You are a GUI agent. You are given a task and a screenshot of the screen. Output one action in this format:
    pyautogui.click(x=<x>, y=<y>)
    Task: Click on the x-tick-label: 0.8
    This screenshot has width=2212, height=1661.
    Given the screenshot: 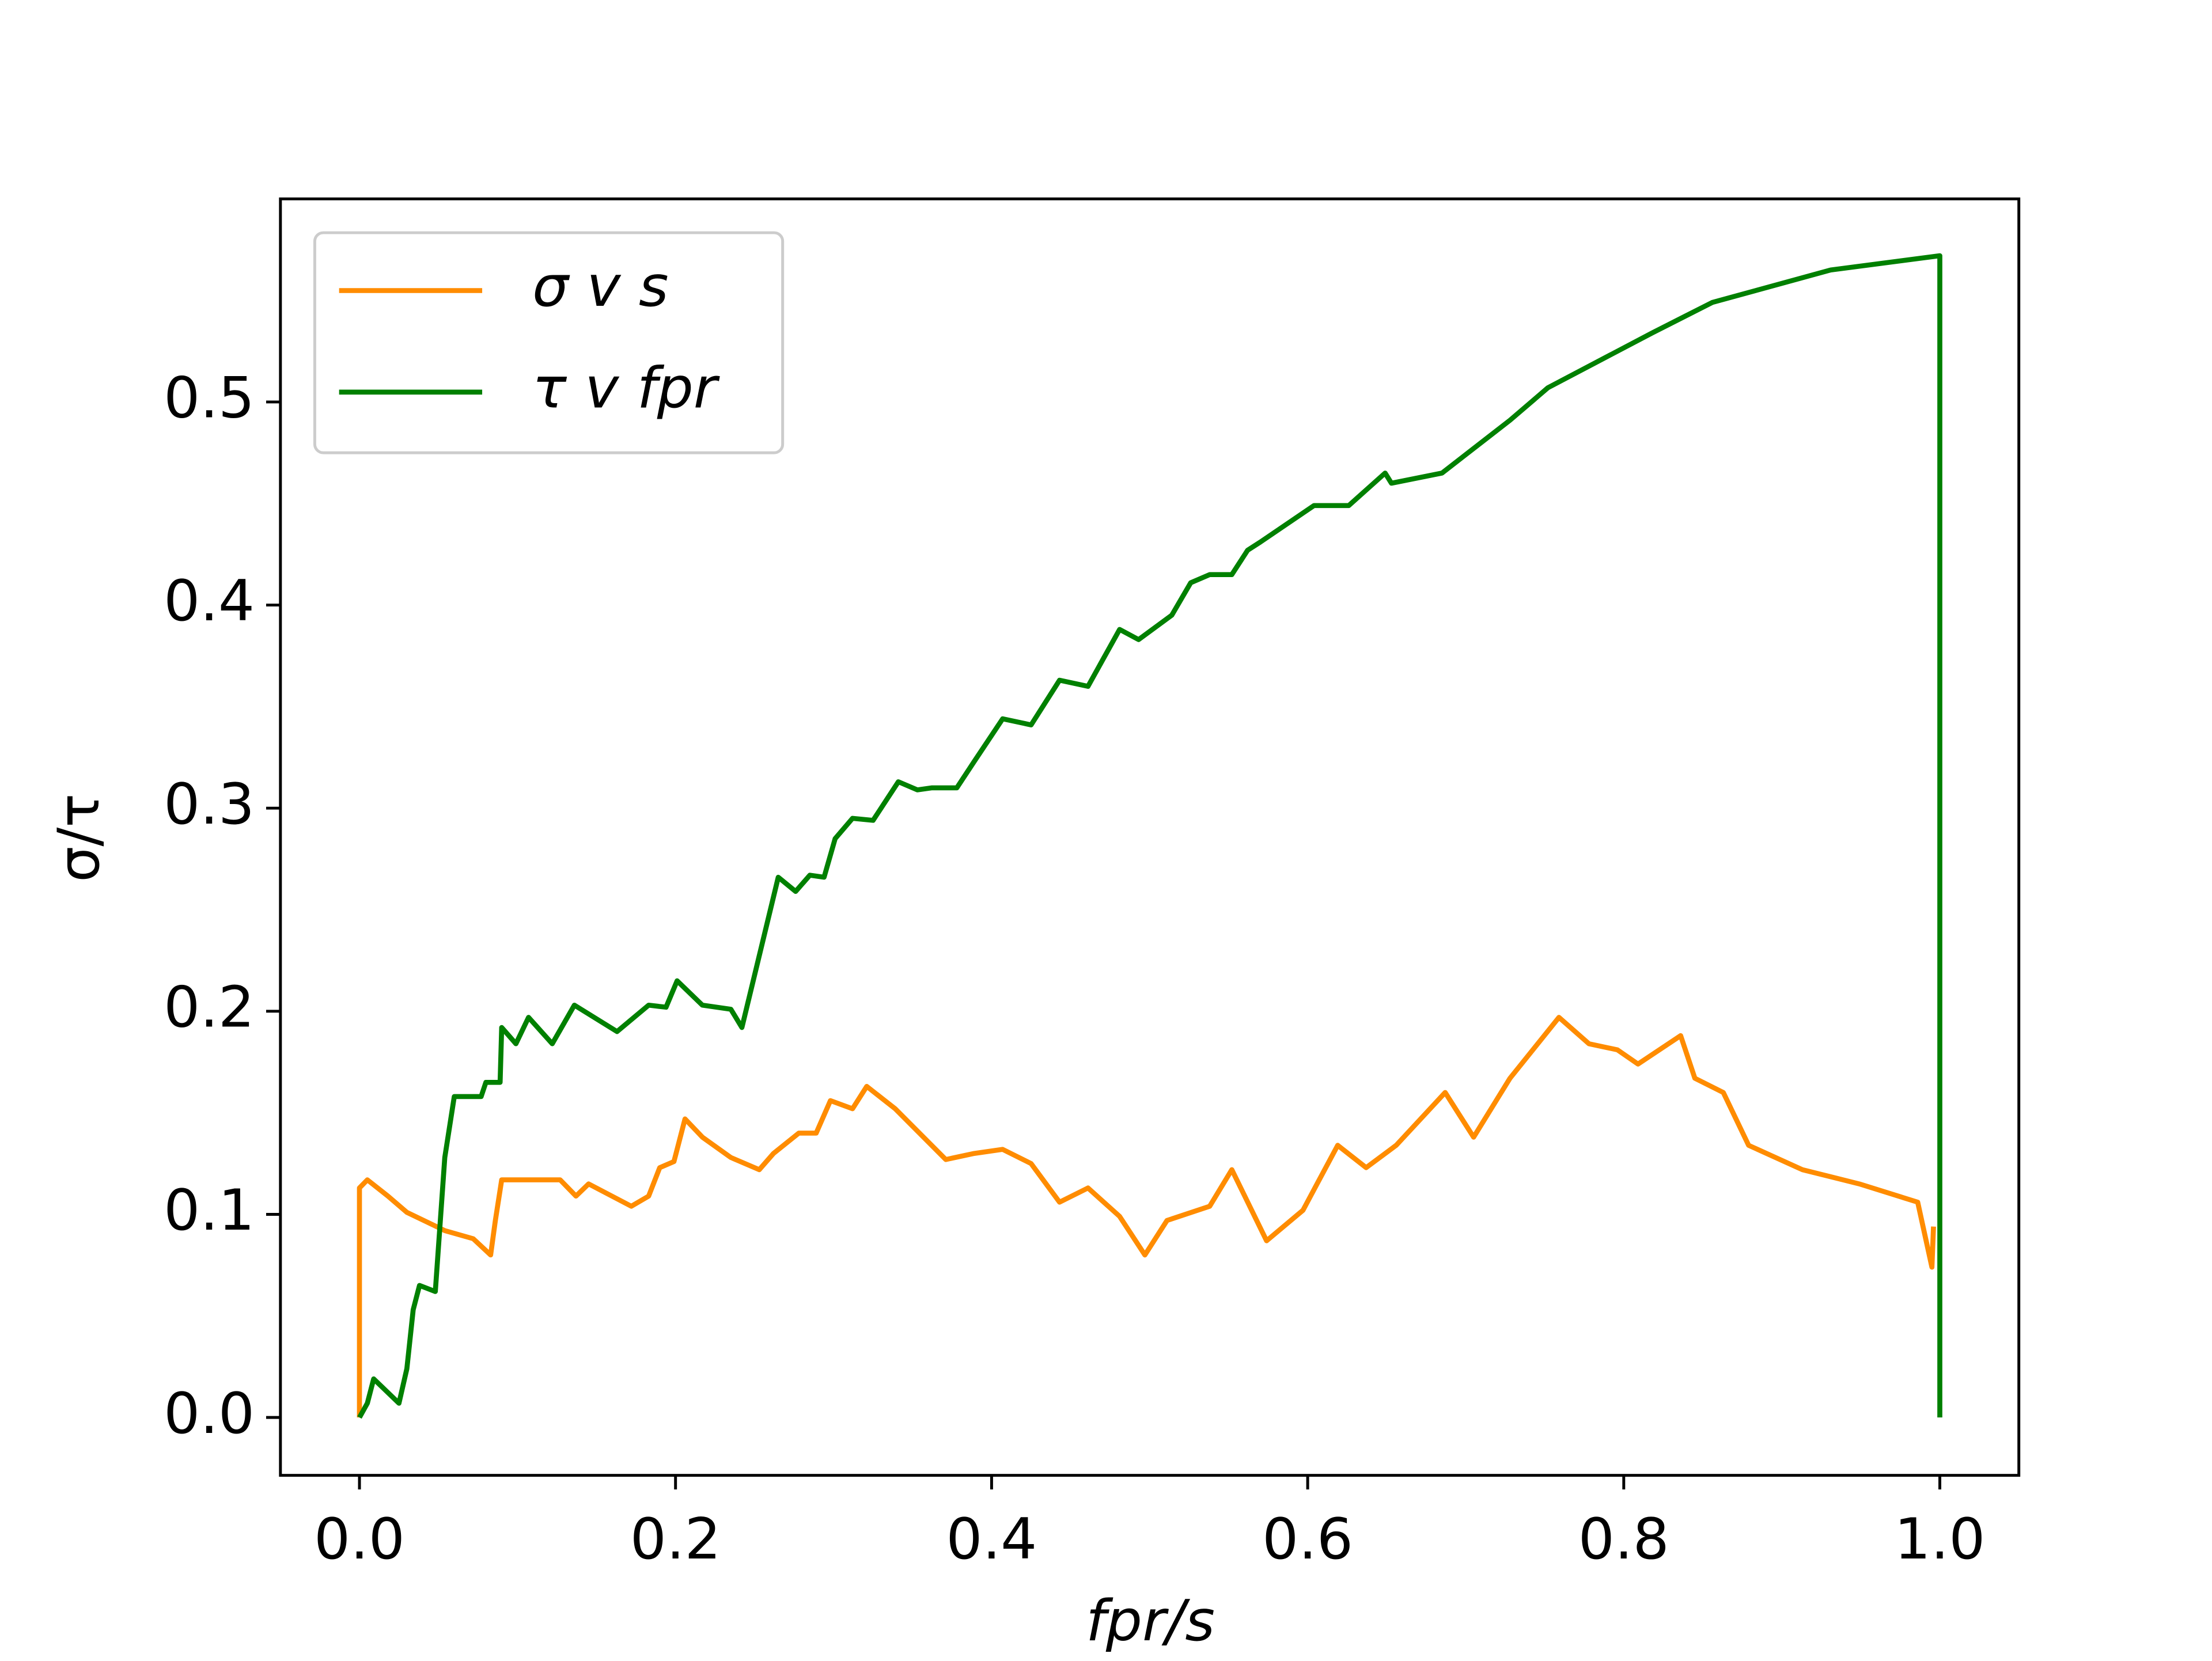 What is the action you would take?
    pyautogui.click(x=1623, y=1539)
    